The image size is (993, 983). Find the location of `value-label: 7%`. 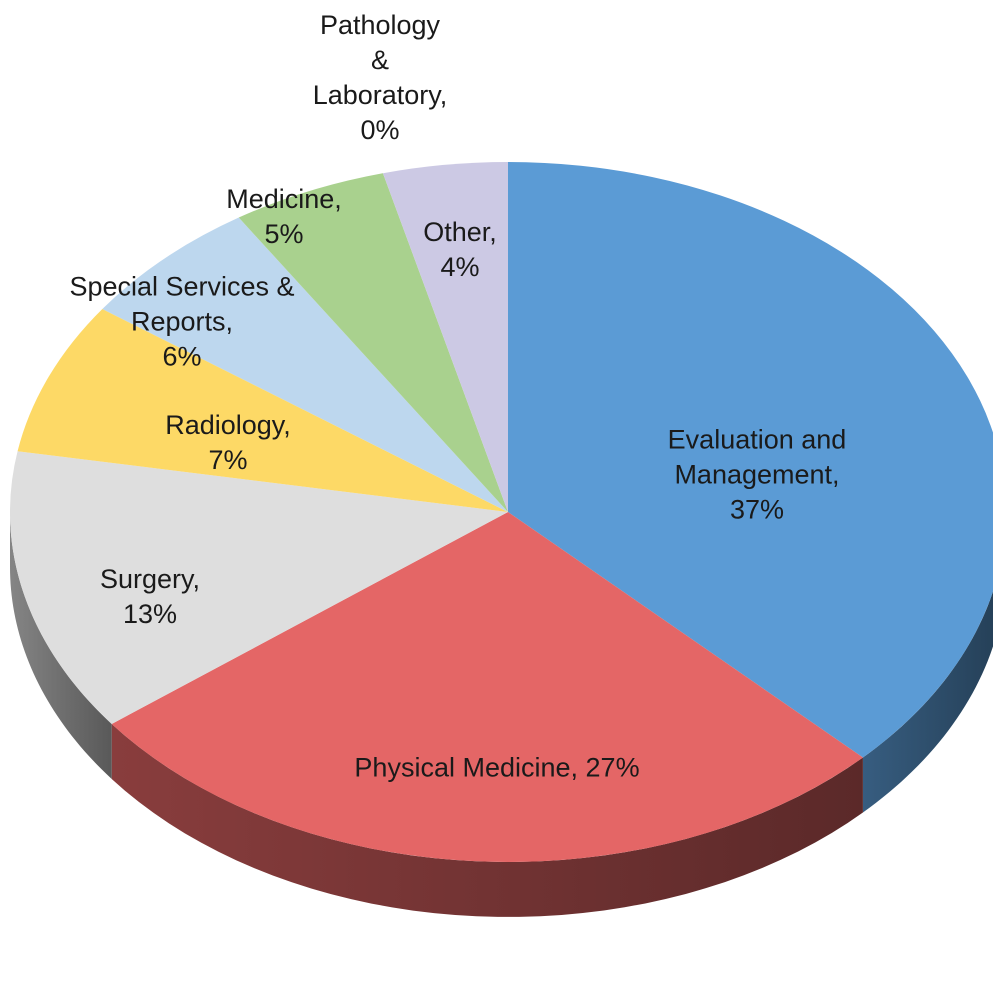

value-label: 7% is located at coordinates (228, 460).